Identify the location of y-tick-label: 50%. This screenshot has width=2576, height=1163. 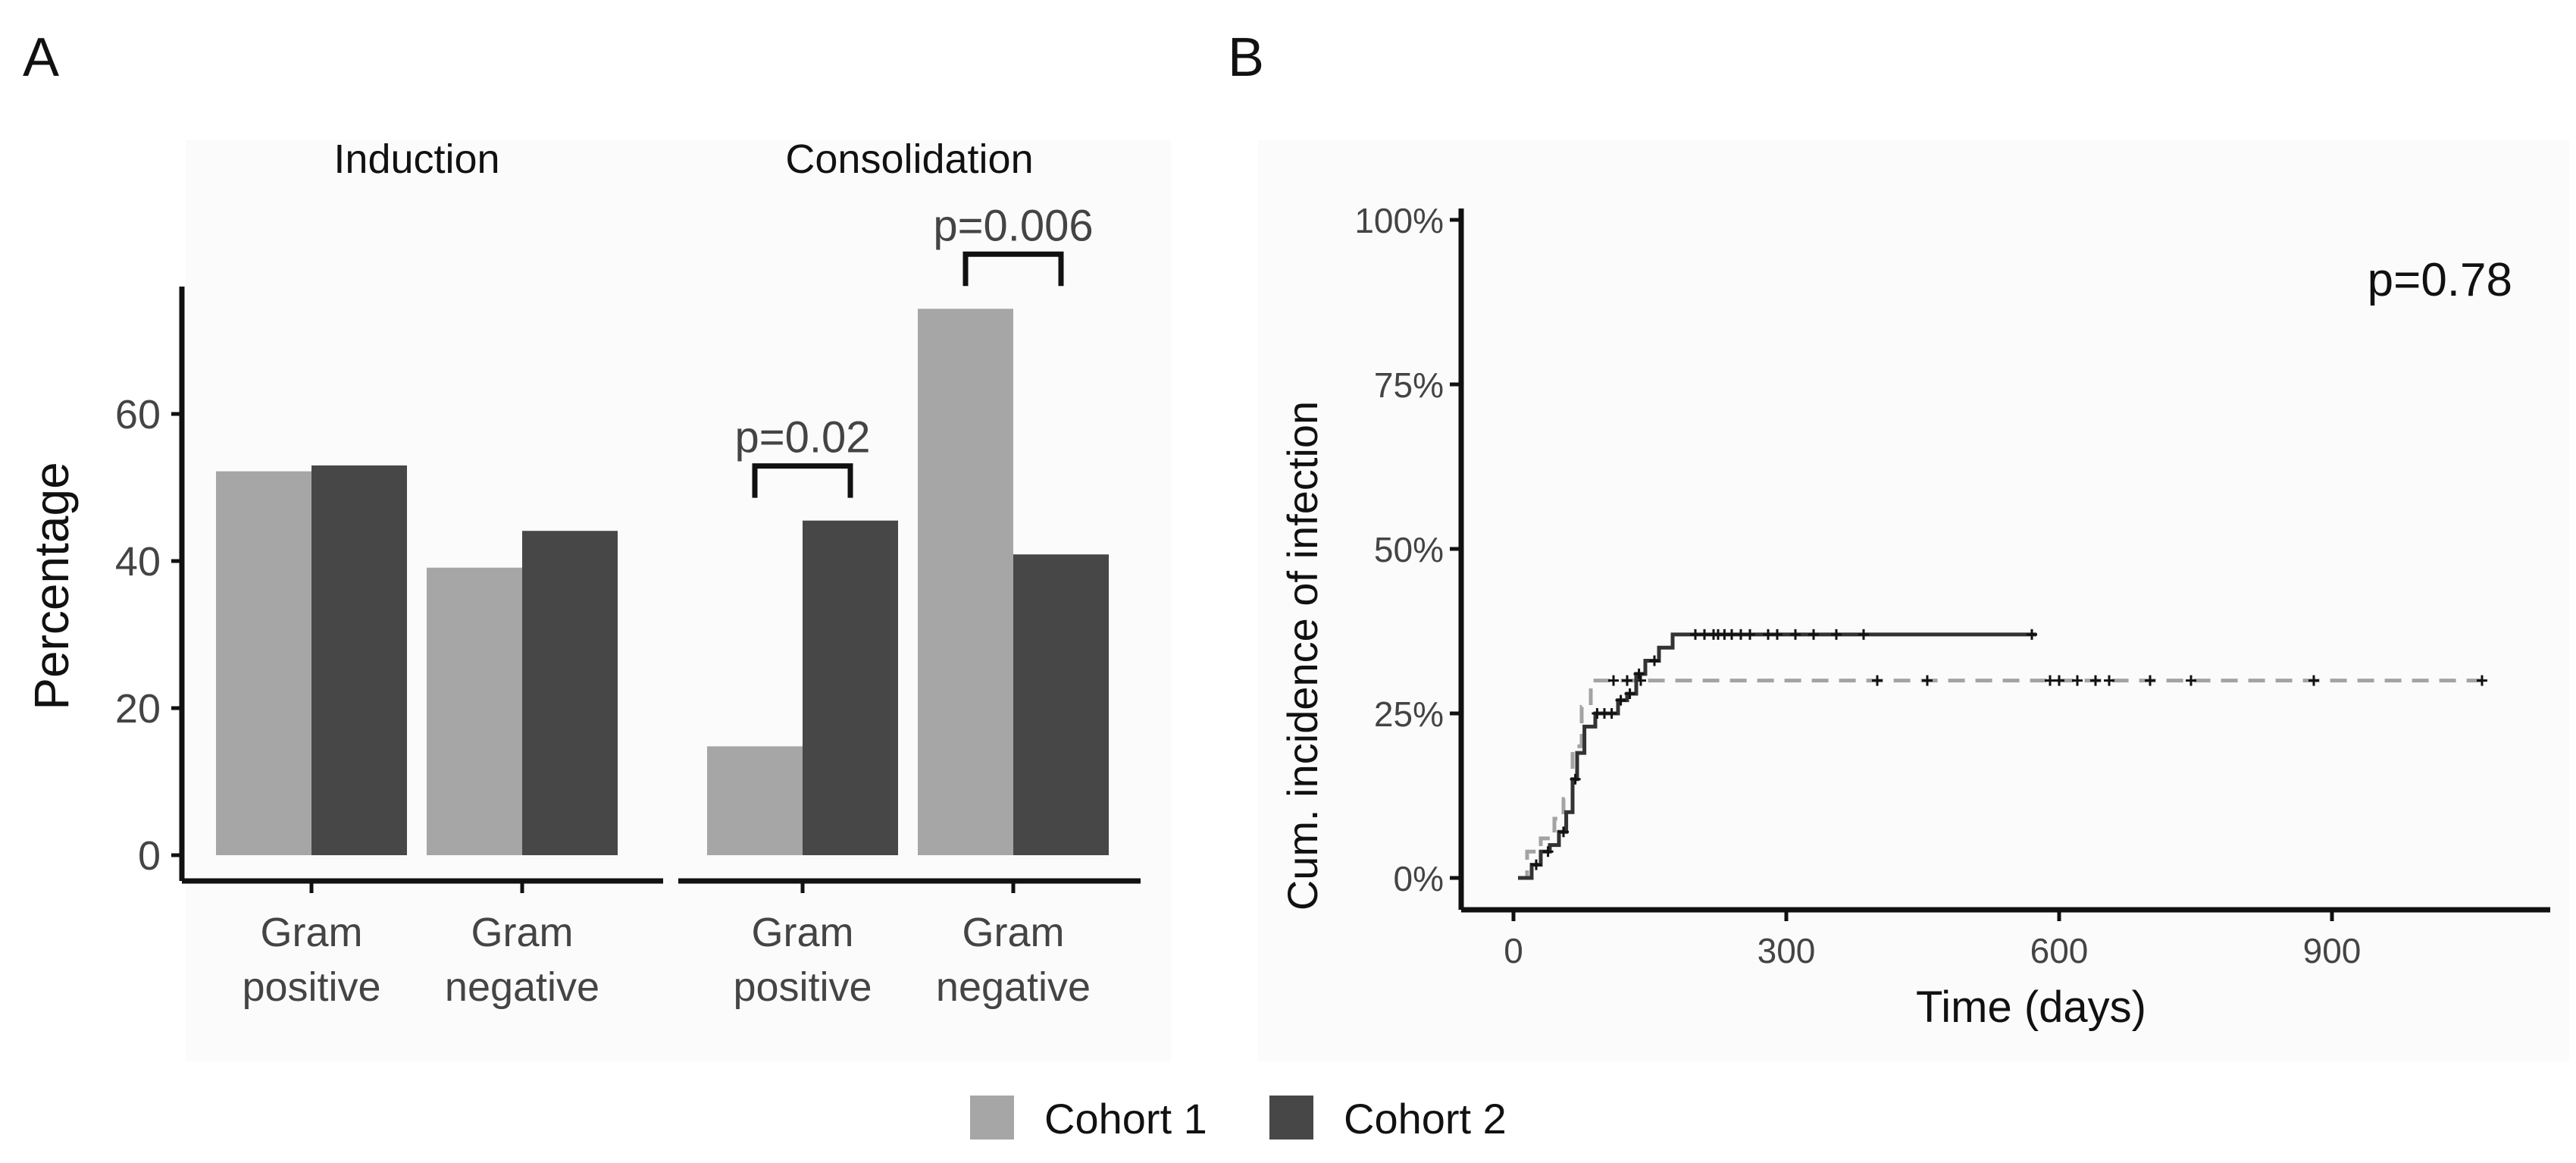
(1409, 550).